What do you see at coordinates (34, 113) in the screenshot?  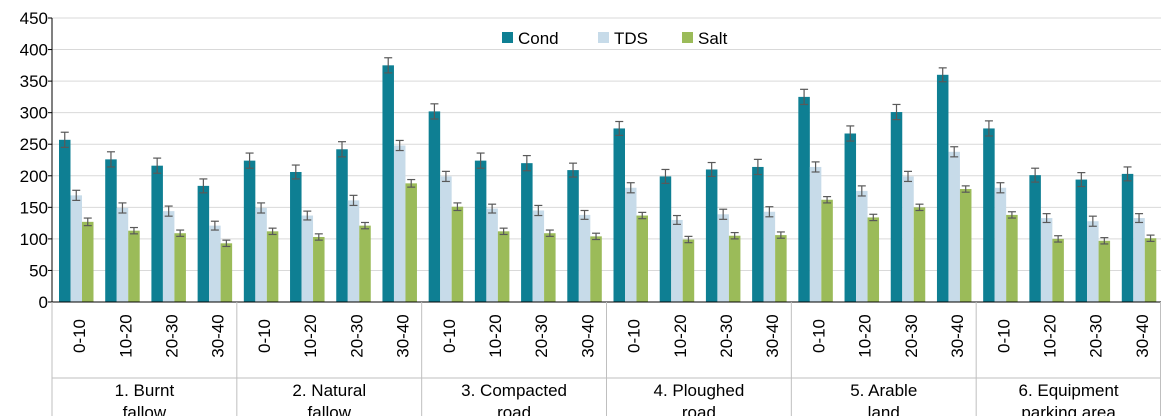 I see `y-tick-label: 300` at bounding box center [34, 113].